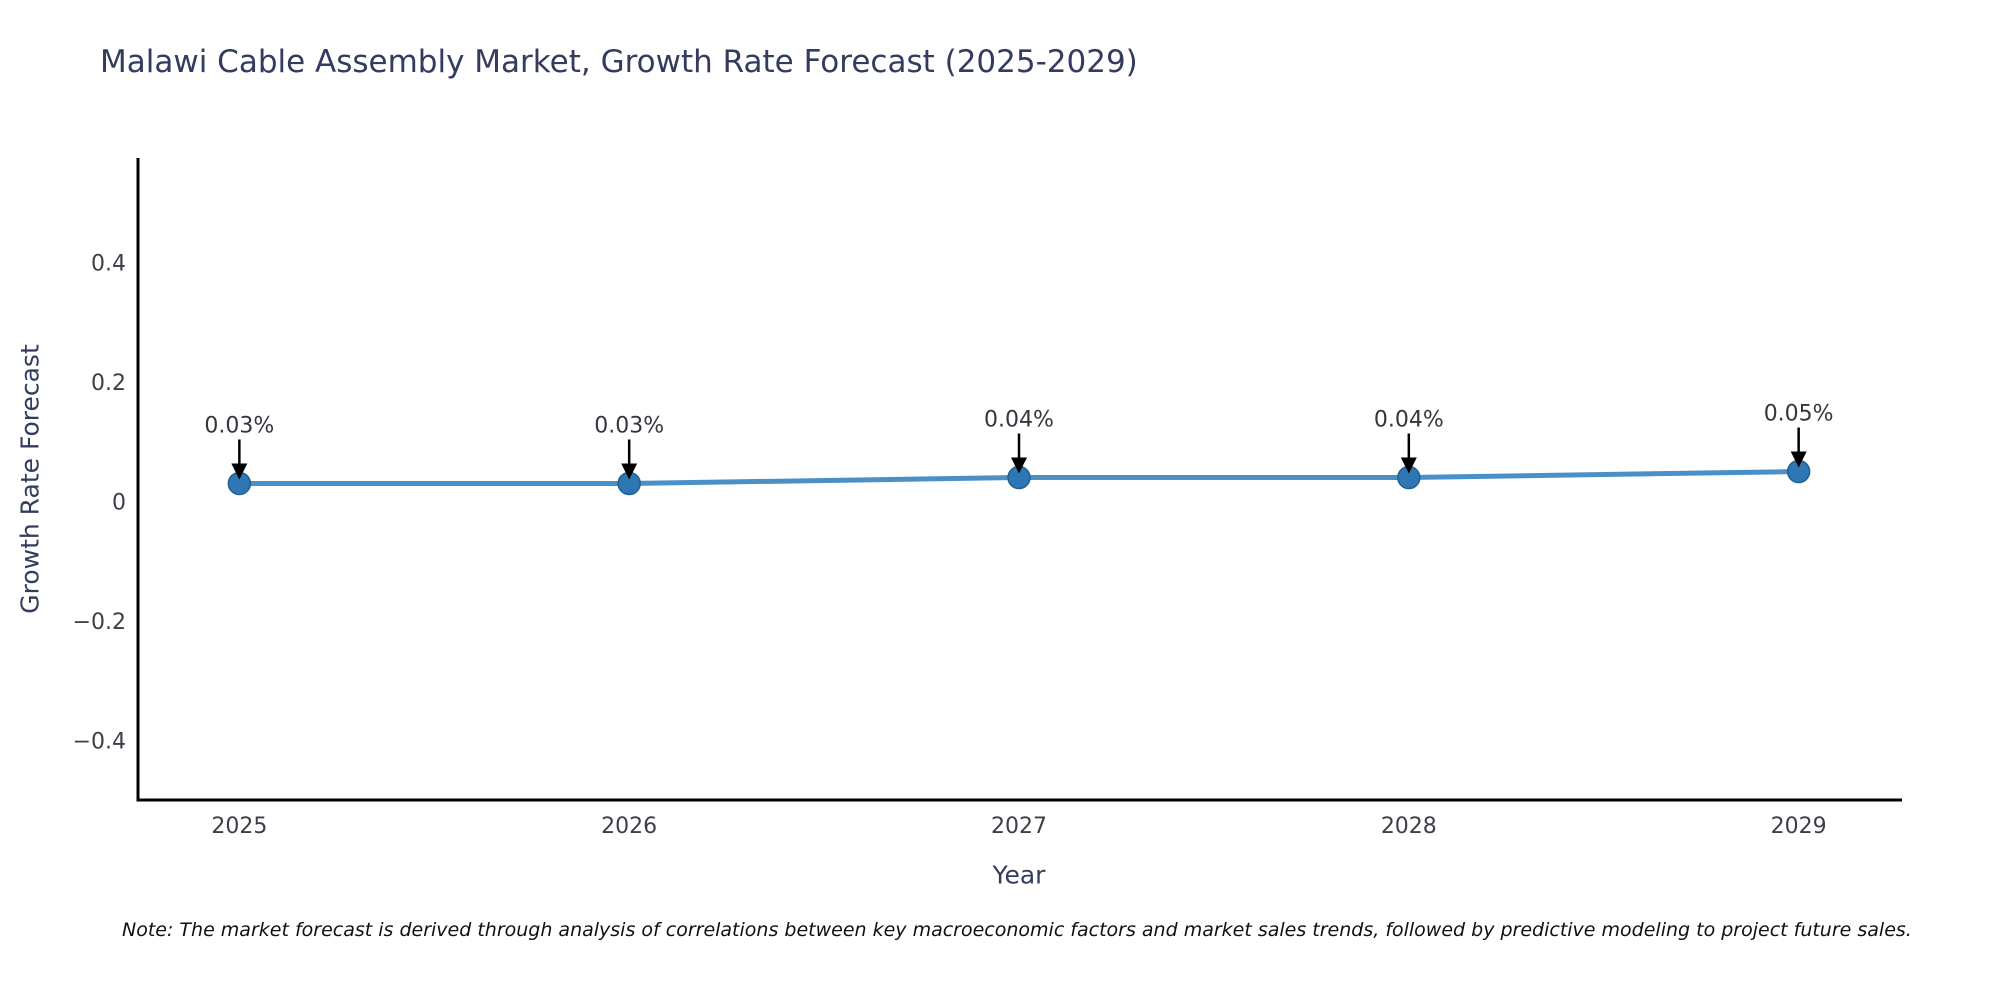  Describe the element at coordinates (1019, 826) in the screenshot. I see `x-tick-label: 2027` at that location.